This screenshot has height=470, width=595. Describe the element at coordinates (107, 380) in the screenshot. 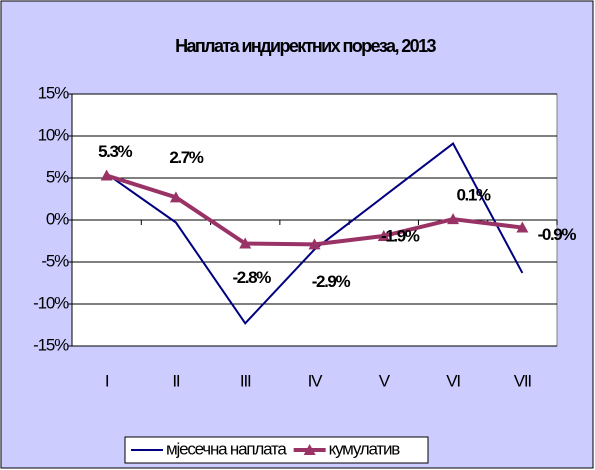

I see `x-tick-label: I` at that location.